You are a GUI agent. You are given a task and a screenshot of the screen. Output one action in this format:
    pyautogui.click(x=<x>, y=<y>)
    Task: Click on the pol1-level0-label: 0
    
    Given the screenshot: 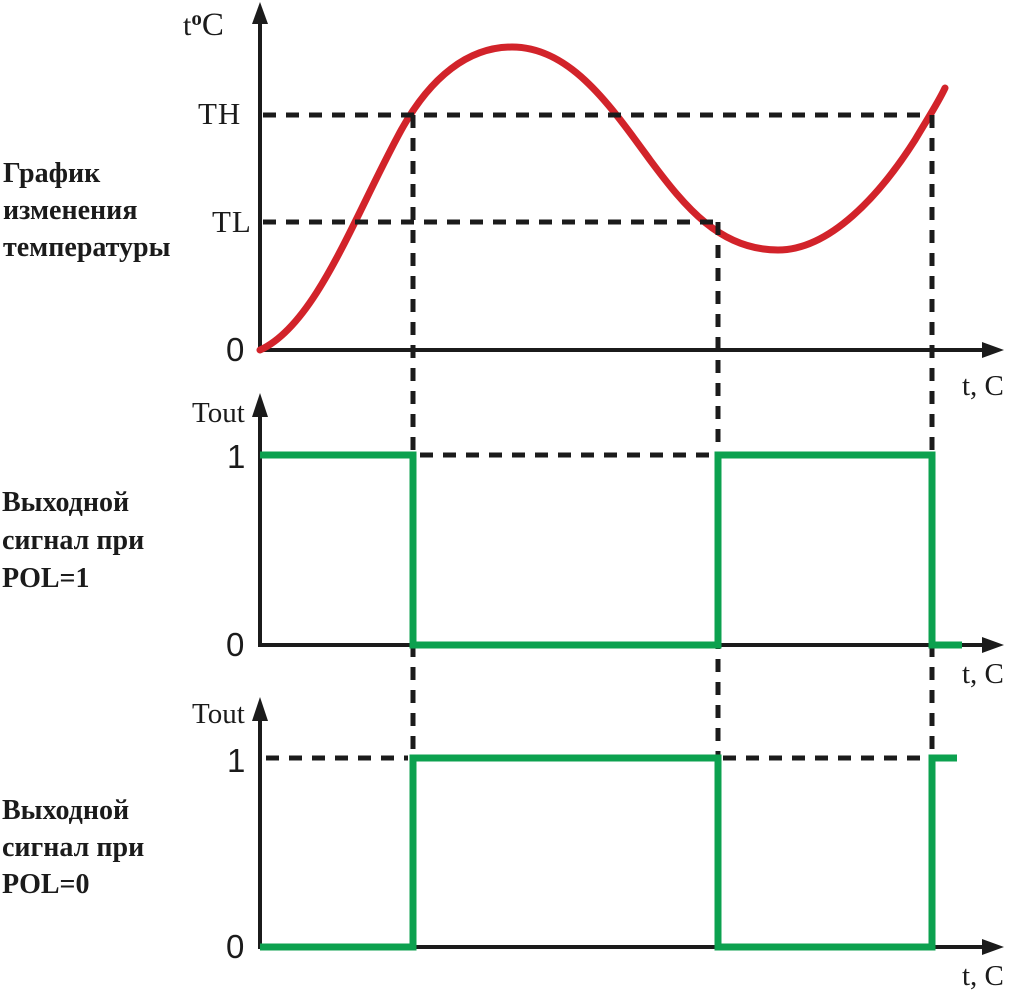 What is the action you would take?
    pyautogui.click(x=235, y=644)
    